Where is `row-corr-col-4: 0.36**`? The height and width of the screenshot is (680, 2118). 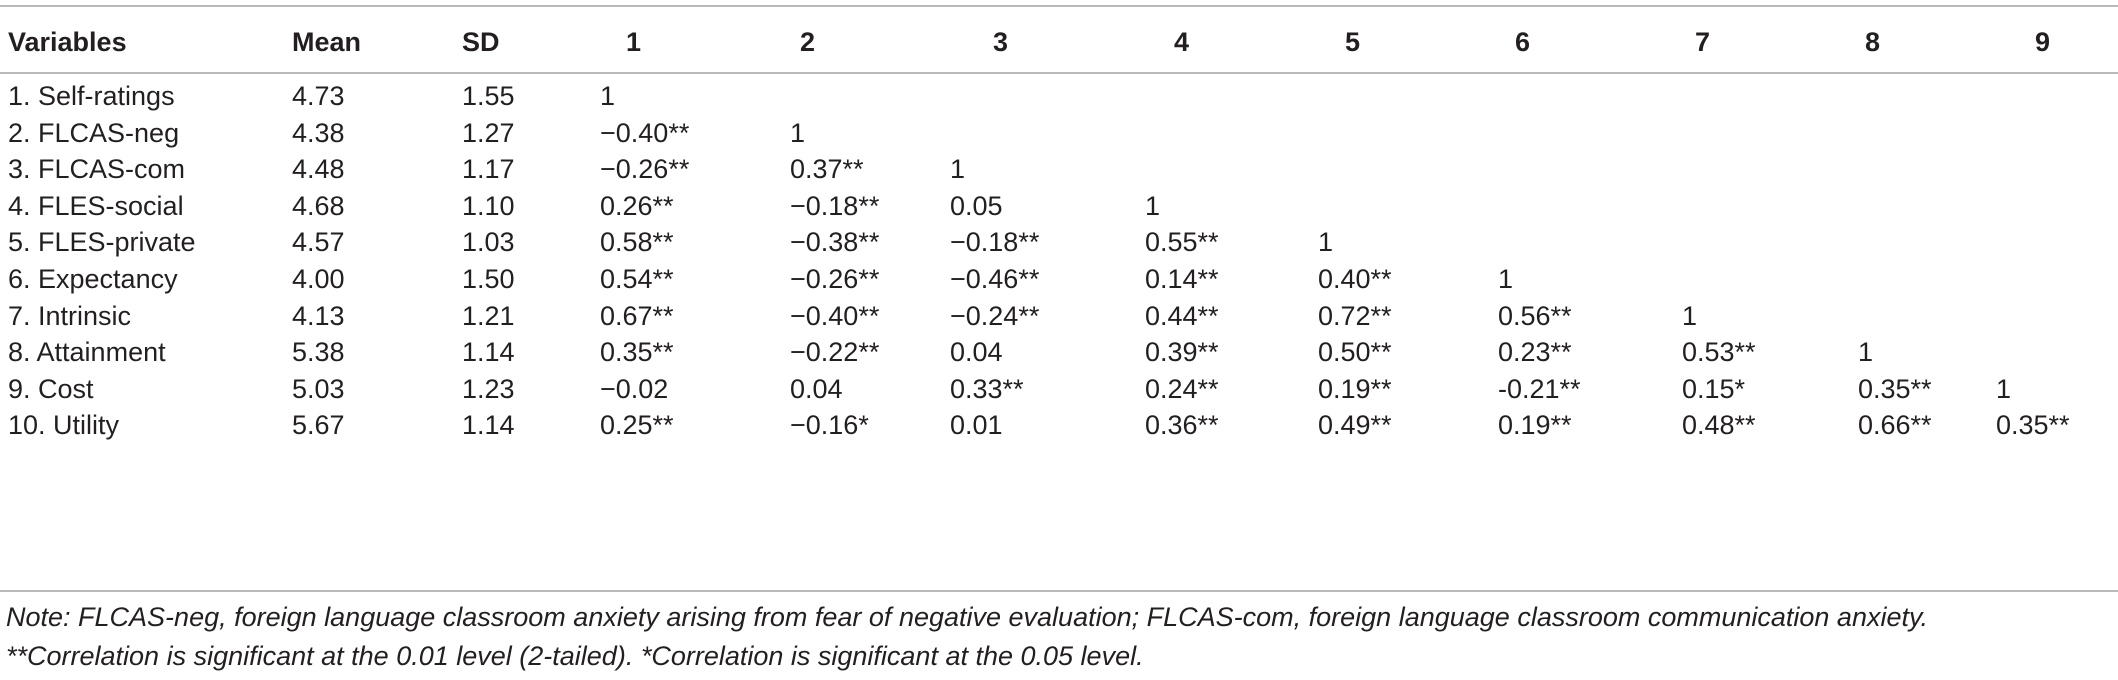
row-corr-col-4: 0.36** is located at coordinates (1182, 425).